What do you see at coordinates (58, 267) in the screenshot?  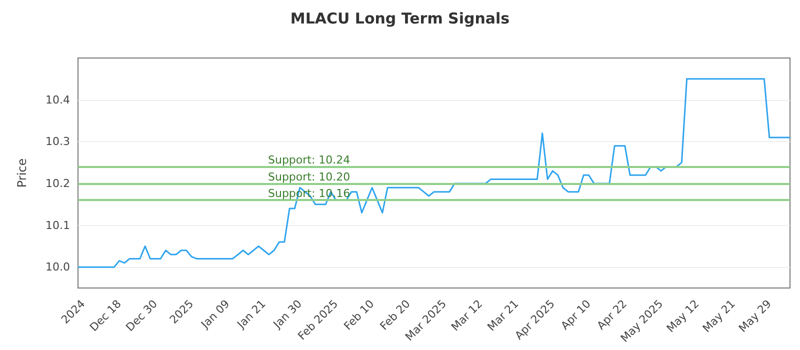 I see `y-tick-label: 10.0` at bounding box center [58, 267].